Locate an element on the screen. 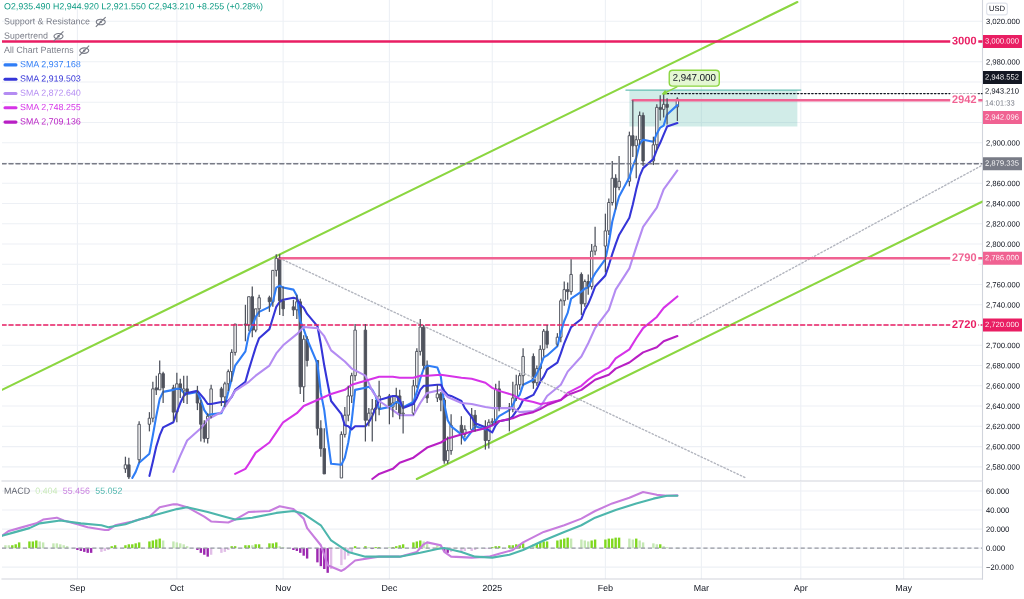 The height and width of the screenshot is (599, 1024). x-tick-label: 2025 is located at coordinates (492, 588).